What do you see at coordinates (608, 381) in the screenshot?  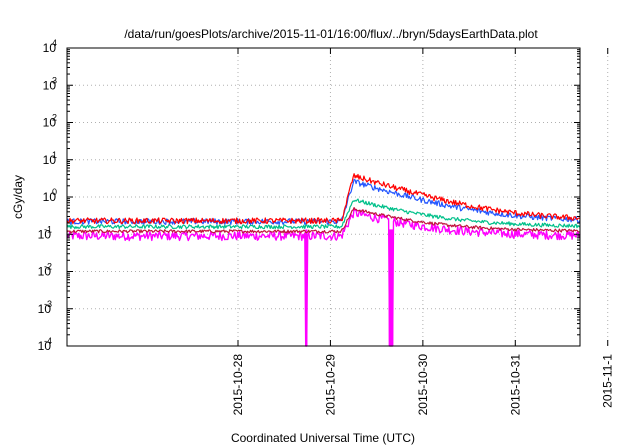 I see `x-tick-label: 2015-11-1` at bounding box center [608, 381].